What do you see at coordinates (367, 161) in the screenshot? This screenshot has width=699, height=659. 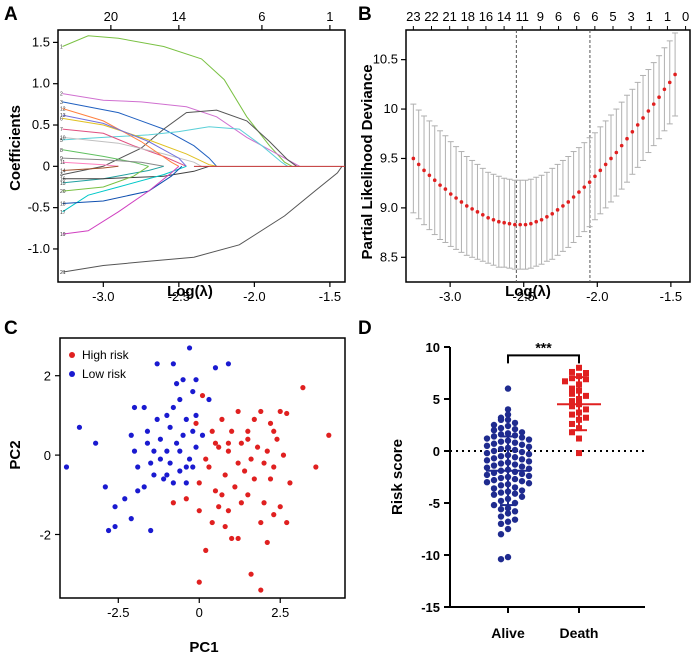 I see `panel-b-ylabel: Partial Likelihood Deviance` at bounding box center [367, 161].